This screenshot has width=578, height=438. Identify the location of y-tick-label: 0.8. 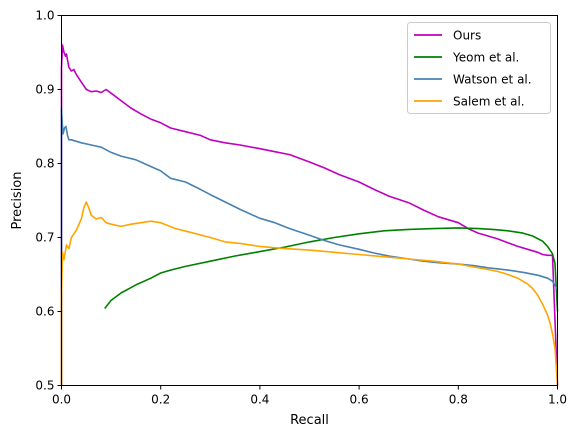
(44, 164).